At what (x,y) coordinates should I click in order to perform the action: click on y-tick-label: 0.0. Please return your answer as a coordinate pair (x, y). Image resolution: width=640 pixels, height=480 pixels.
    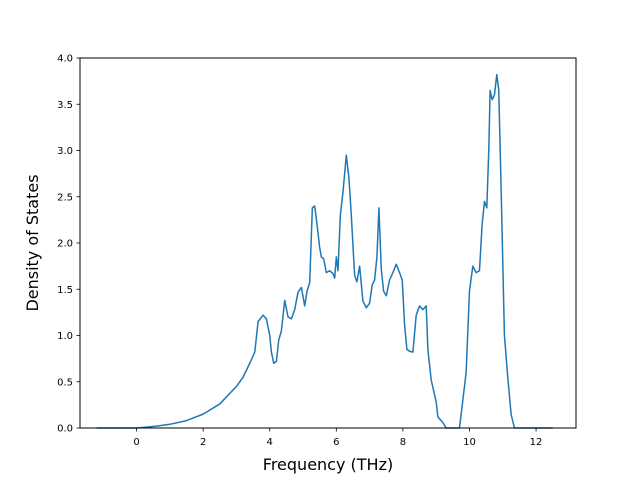
    Looking at the image, I should click on (65, 429).